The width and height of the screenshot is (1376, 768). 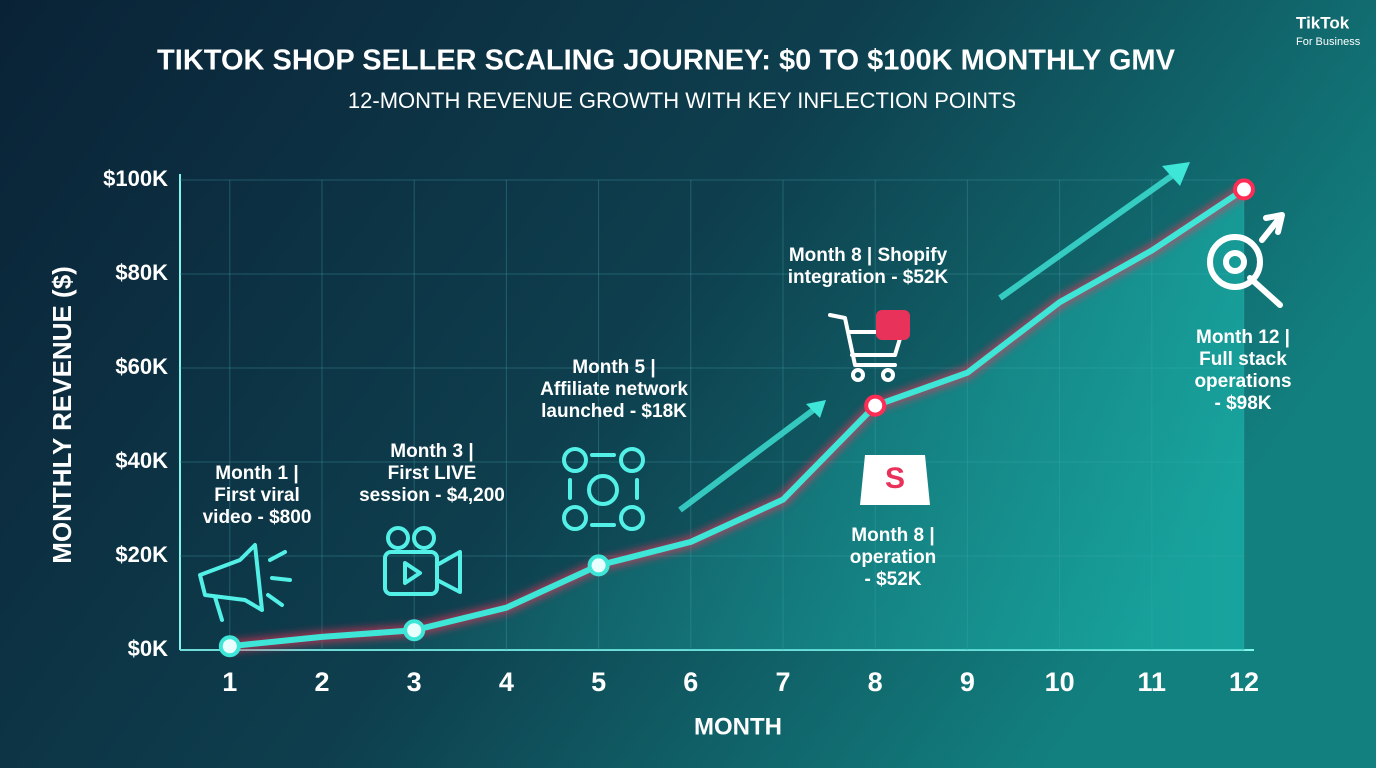 What do you see at coordinates (62, 415) in the screenshot?
I see `y-axis-label: MONTHLY REVENUE ($)` at bounding box center [62, 415].